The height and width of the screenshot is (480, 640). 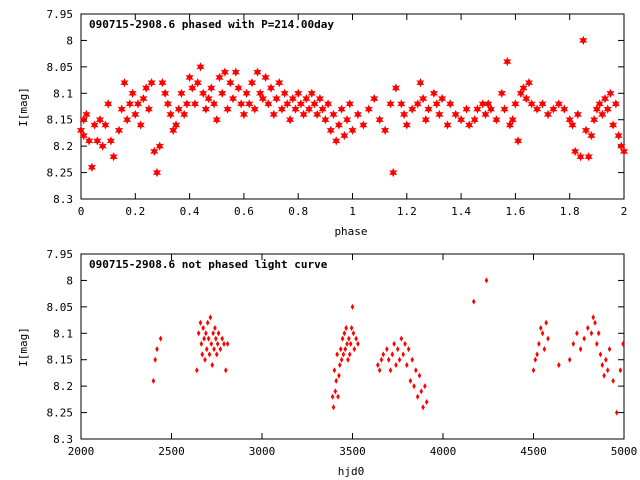 I want to click on x-tick-label: 4500, so click(x=533, y=451).